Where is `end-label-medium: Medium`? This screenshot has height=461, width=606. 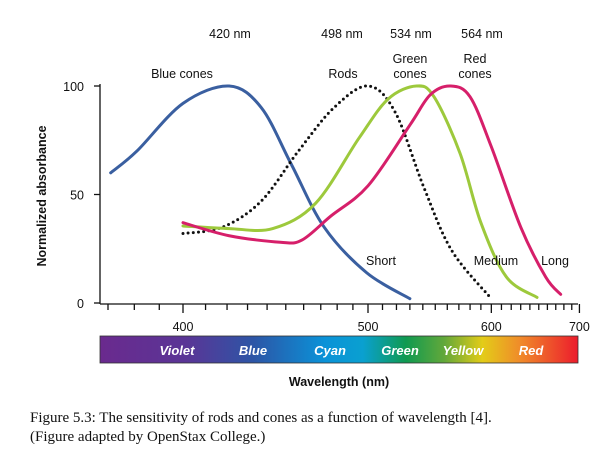 end-label-medium: Medium is located at coordinates (496, 261).